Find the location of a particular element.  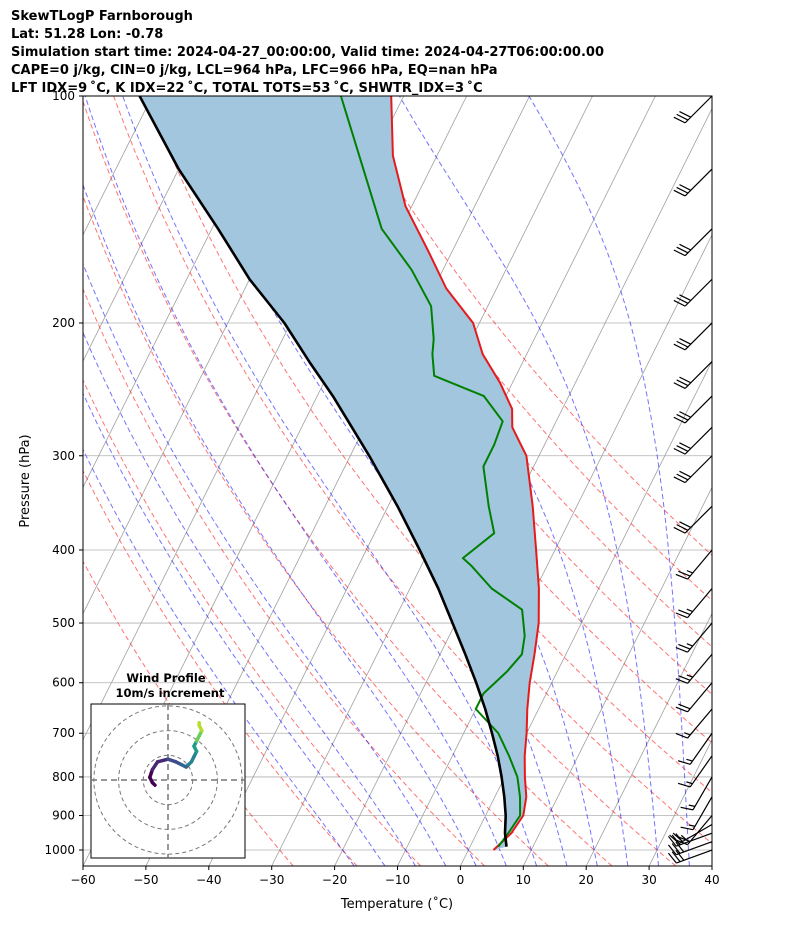

y-tick-label: 900 is located at coordinates (63, 816).